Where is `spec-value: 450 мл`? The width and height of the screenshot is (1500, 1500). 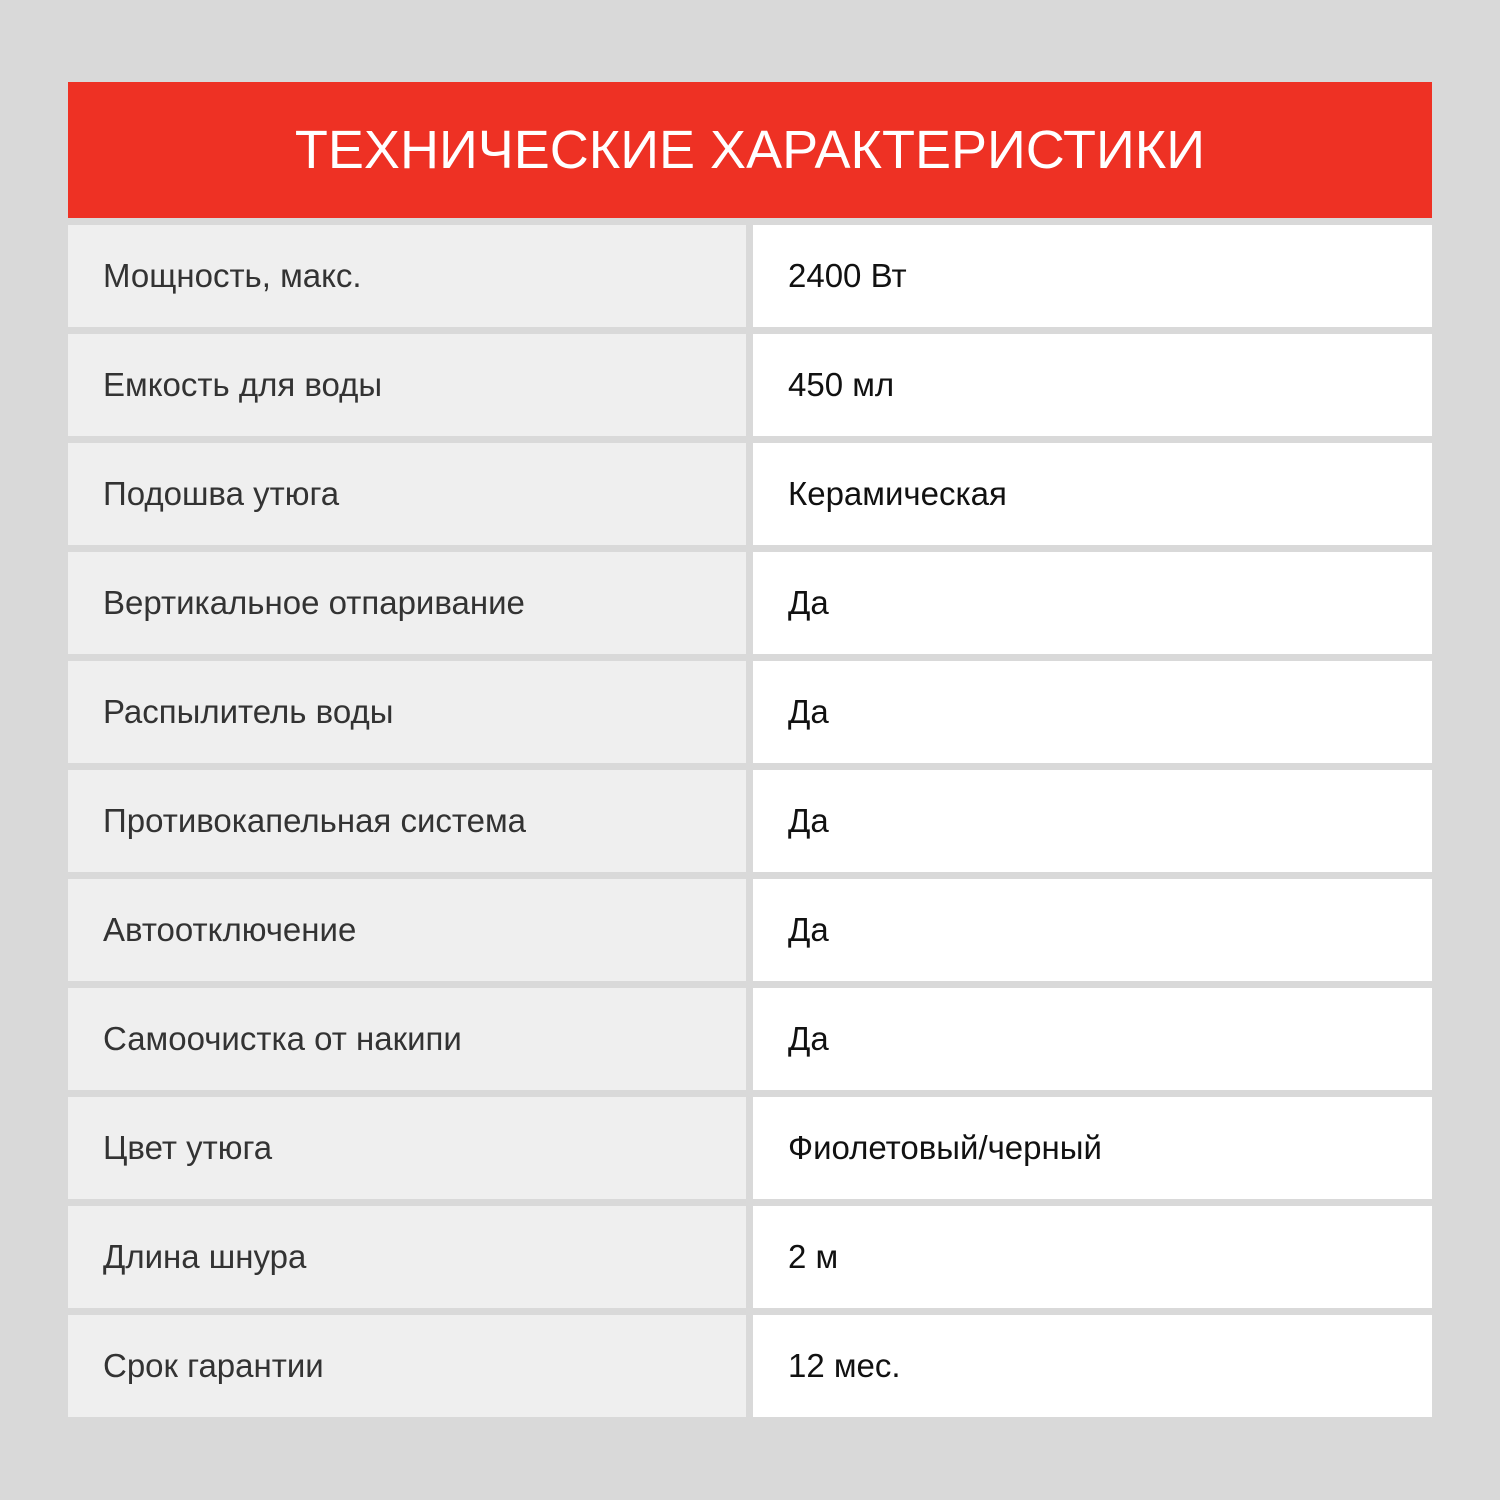 spec-value: 450 мл is located at coordinates (1092, 385).